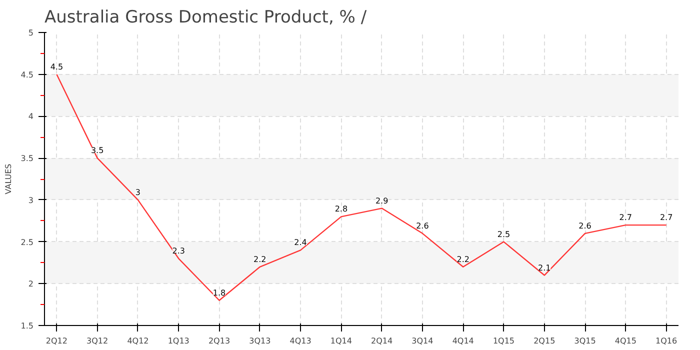 This screenshot has width=700, height=350. I want to click on x-tick-label: 1Q14, so click(341, 341).